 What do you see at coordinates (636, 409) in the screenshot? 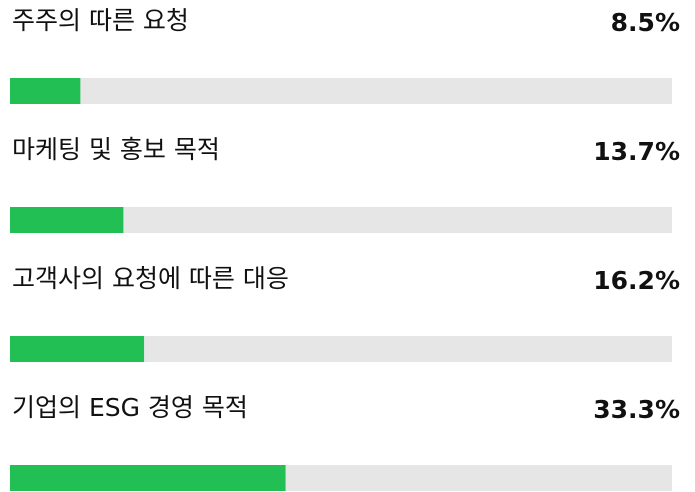
I see `value-label: 33.3%` at bounding box center [636, 409].